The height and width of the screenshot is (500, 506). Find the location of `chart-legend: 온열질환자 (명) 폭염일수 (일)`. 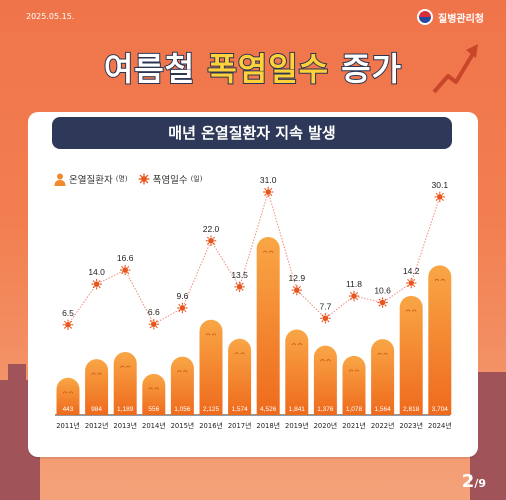

chart-legend: 온열질환자 (명) 폭염일수 (일) is located at coordinates (128, 179).